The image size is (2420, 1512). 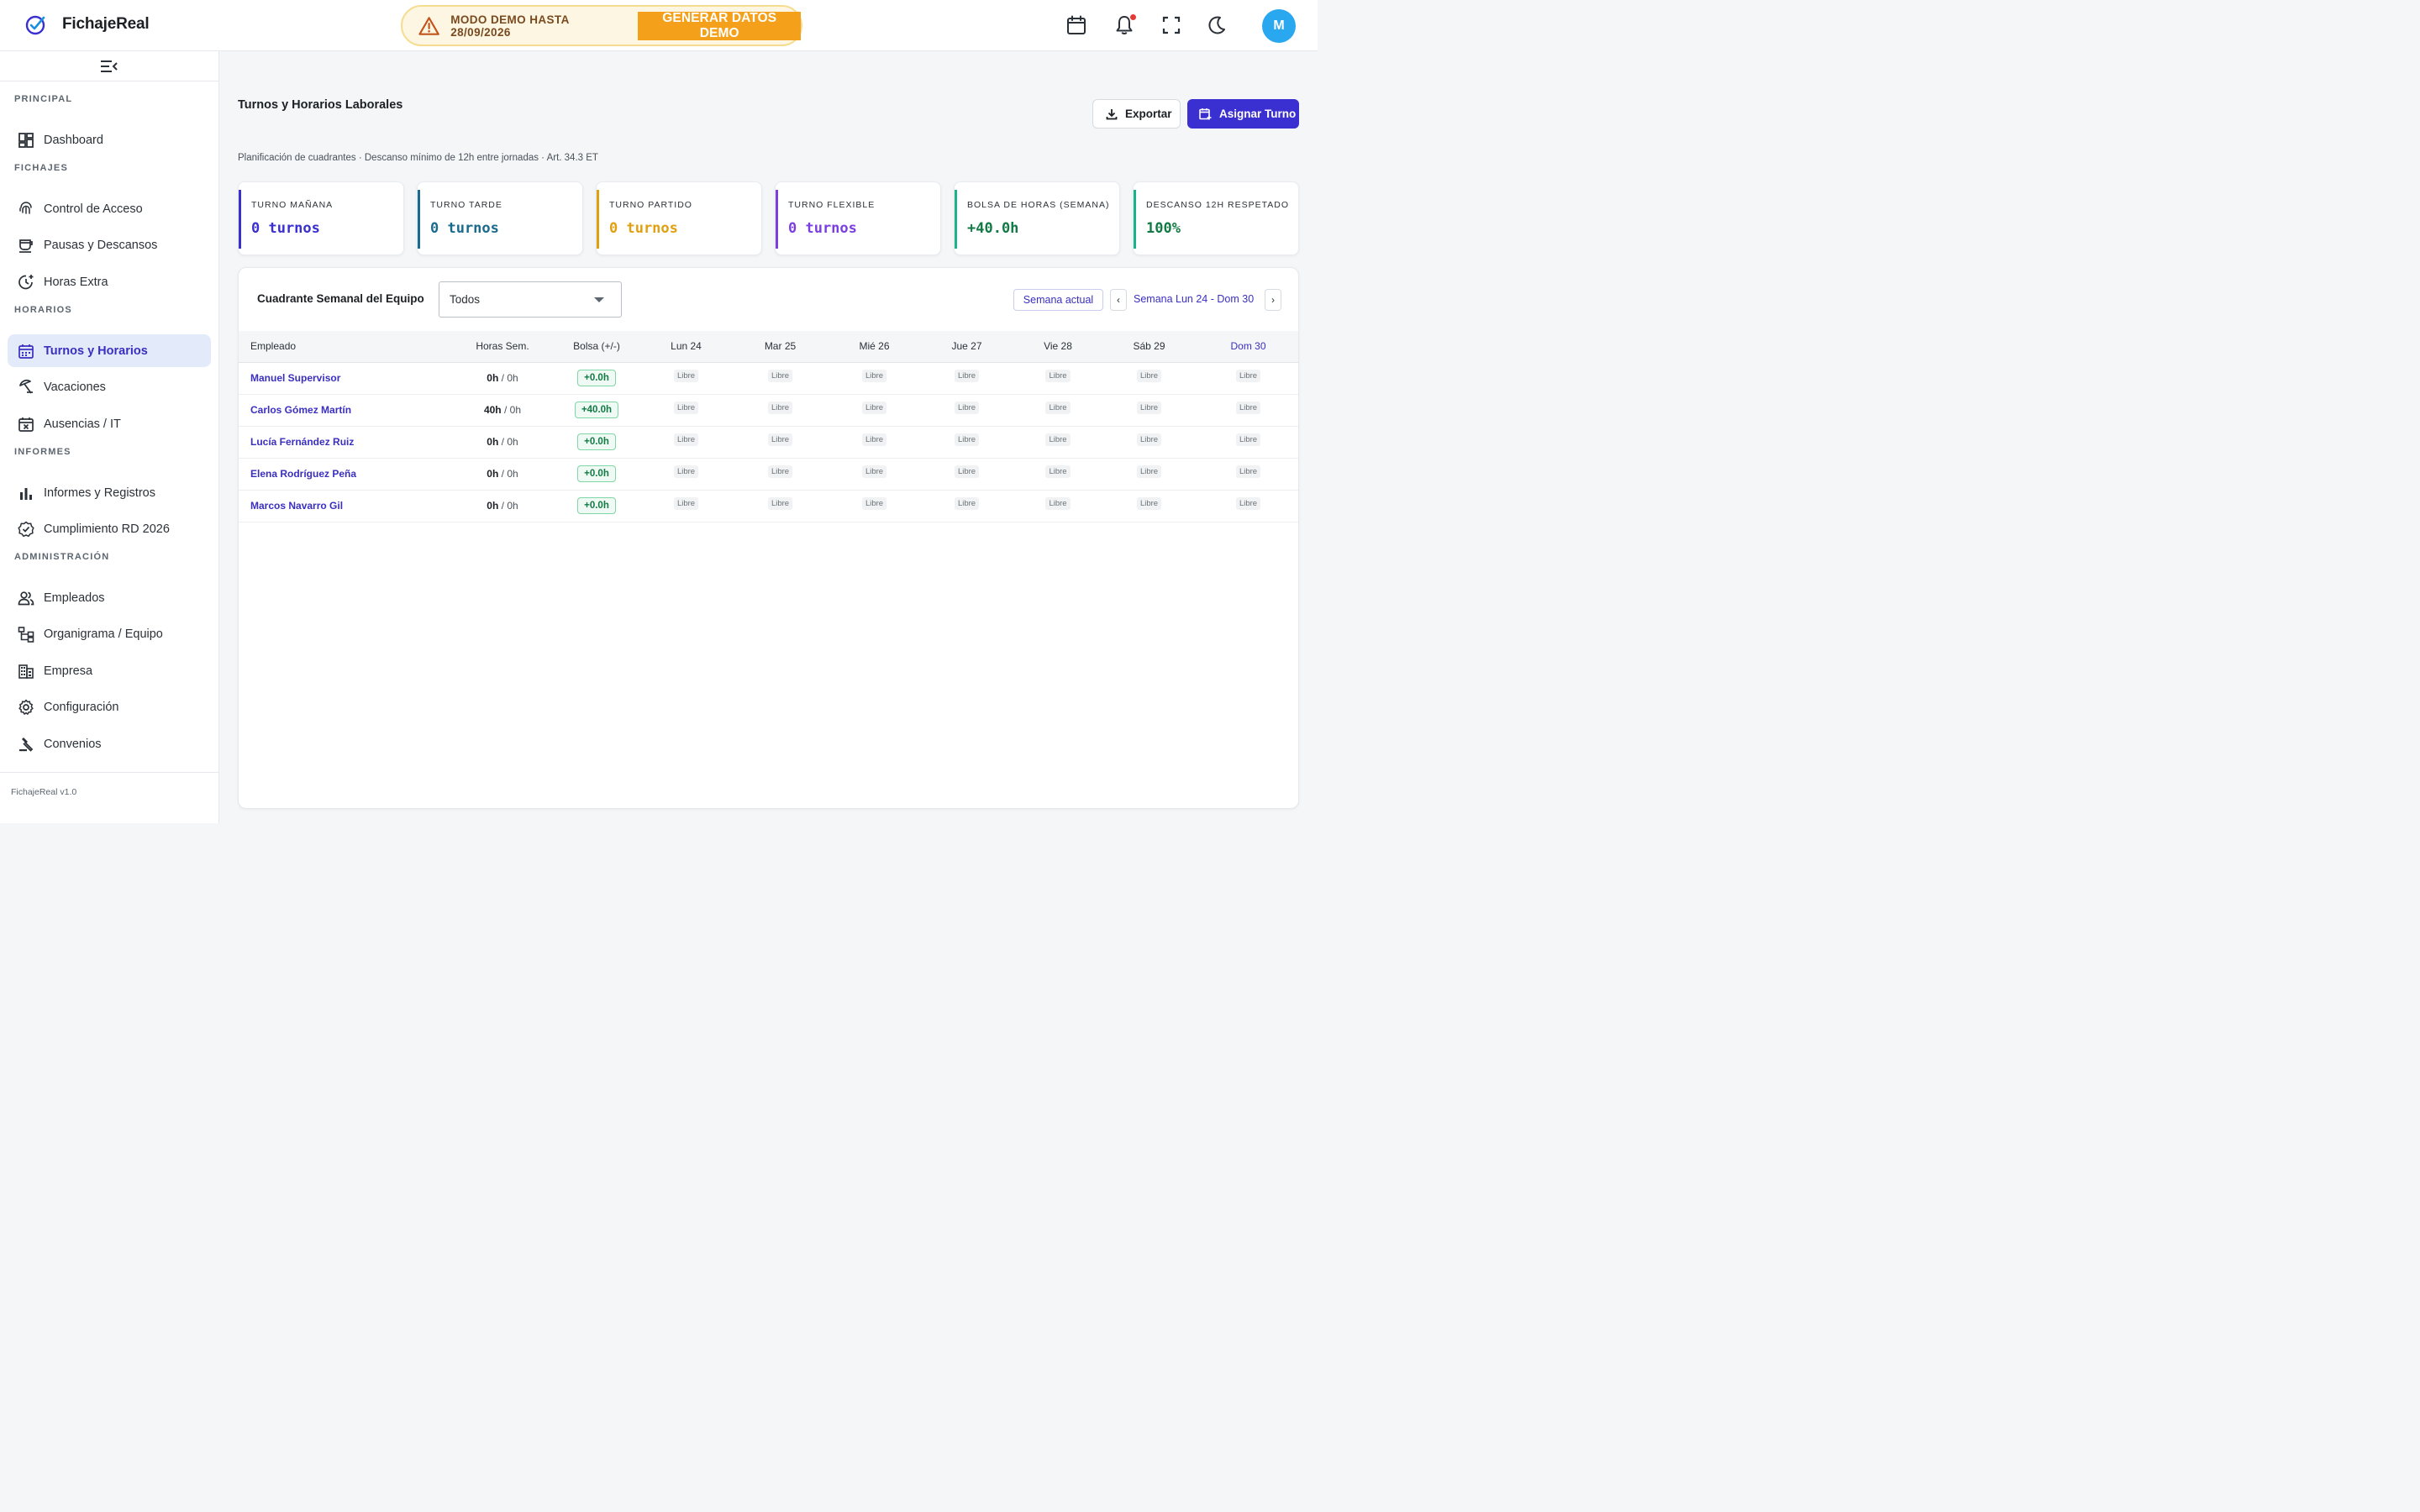 I want to click on hours-bag-badge: +0.0h, so click(x=597, y=441).